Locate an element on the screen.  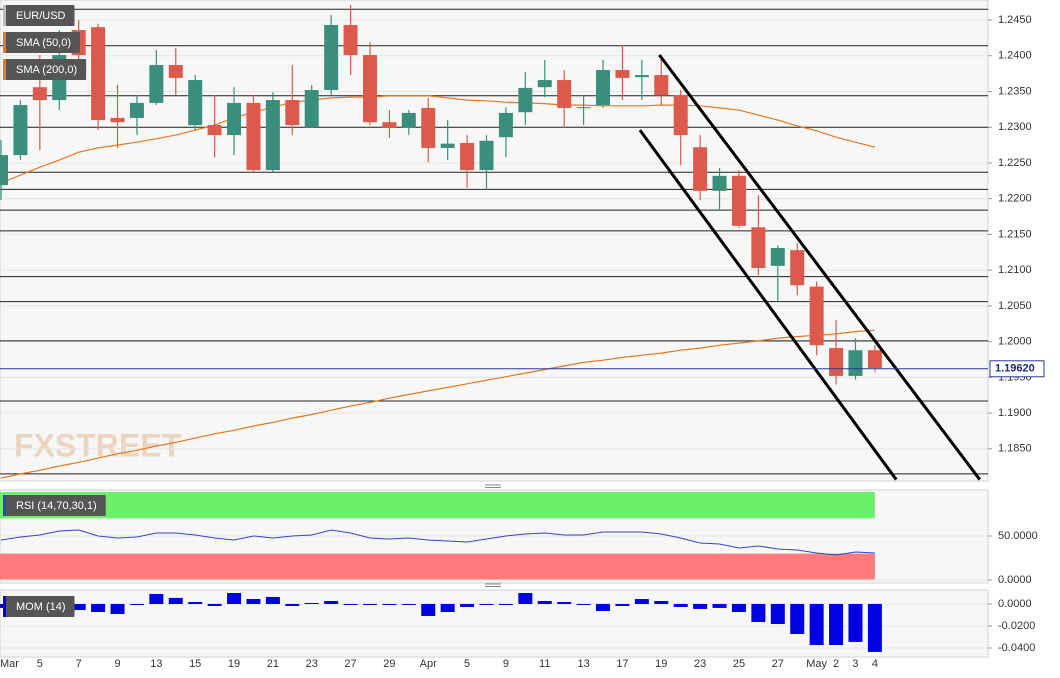
y-tick-label: 1.2100 is located at coordinates (1015, 270).